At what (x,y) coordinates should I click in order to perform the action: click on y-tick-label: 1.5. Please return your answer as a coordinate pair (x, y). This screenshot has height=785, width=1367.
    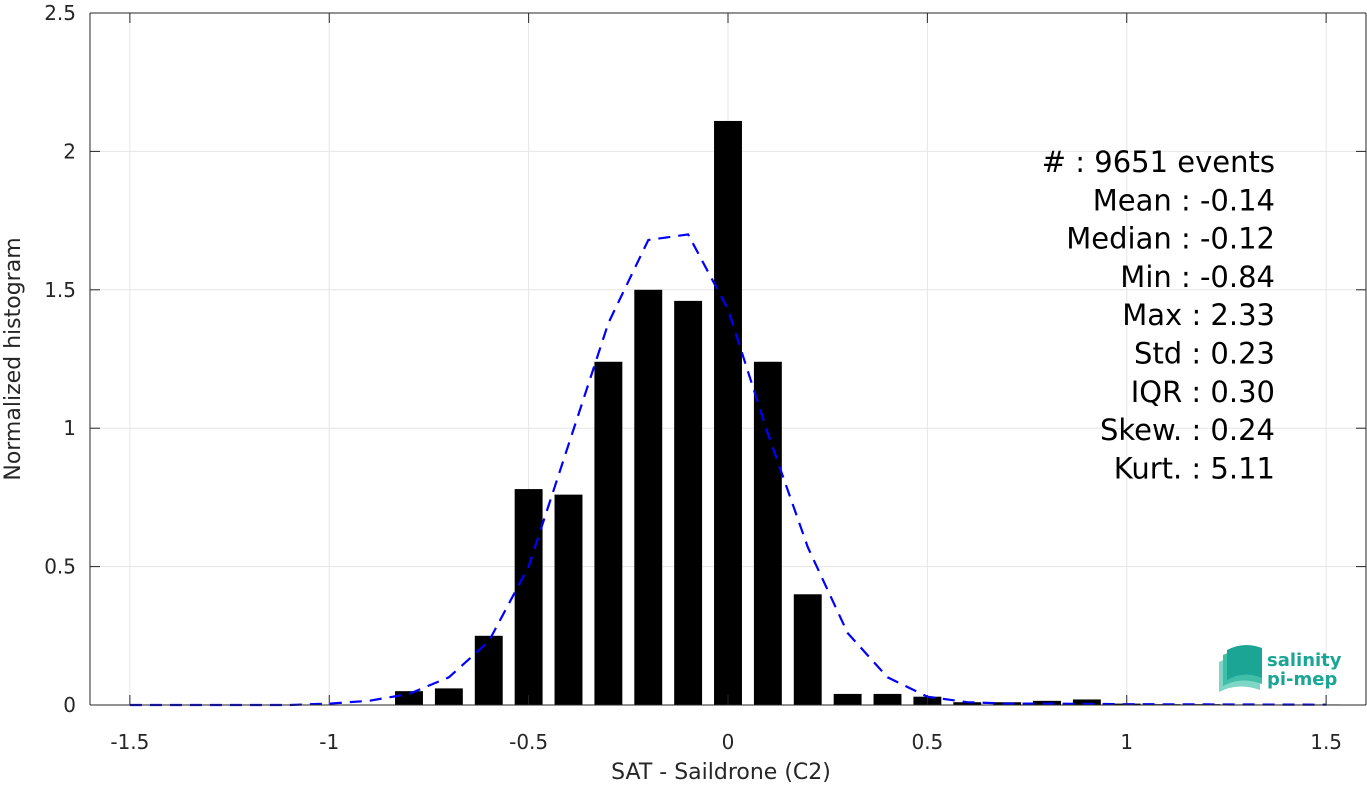
    Looking at the image, I should click on (60, 290).